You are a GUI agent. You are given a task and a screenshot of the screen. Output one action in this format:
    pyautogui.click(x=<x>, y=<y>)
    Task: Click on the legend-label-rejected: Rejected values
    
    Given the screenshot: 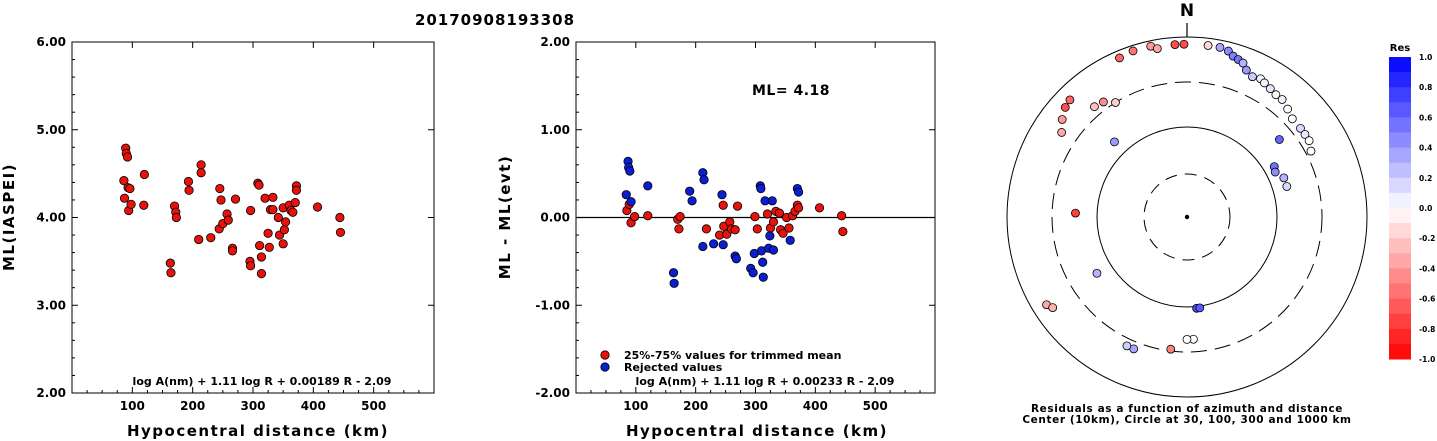 What is the action you would take?
    pyautogui.click(x=673, y=367)
    